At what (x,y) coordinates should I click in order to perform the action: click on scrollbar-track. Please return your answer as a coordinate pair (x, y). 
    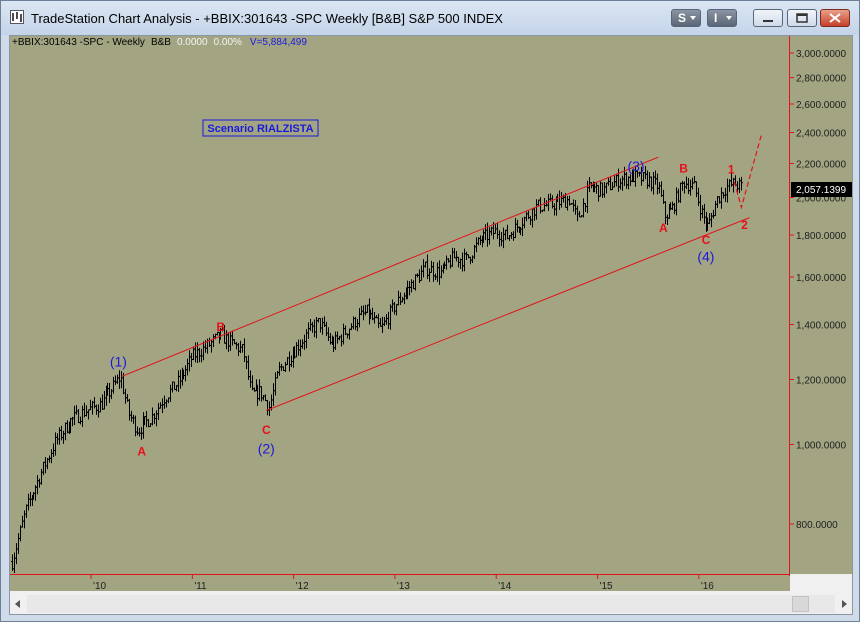
    Looking at the image, I should click on (431, 604).